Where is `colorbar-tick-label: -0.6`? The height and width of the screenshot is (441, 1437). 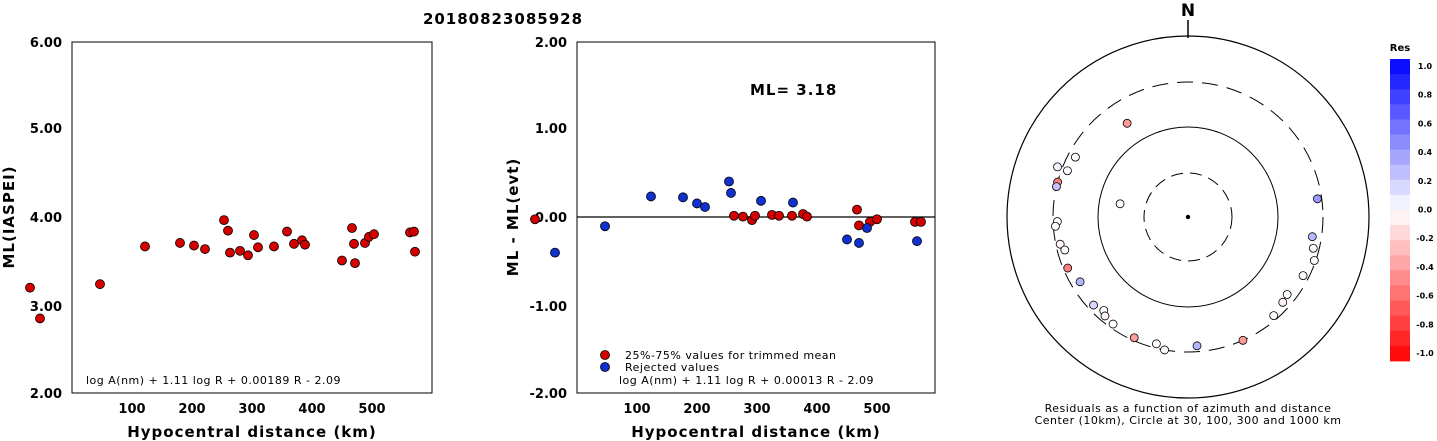
colorbar-tick-label: -0.6 is located at coordinates (1425, 296).